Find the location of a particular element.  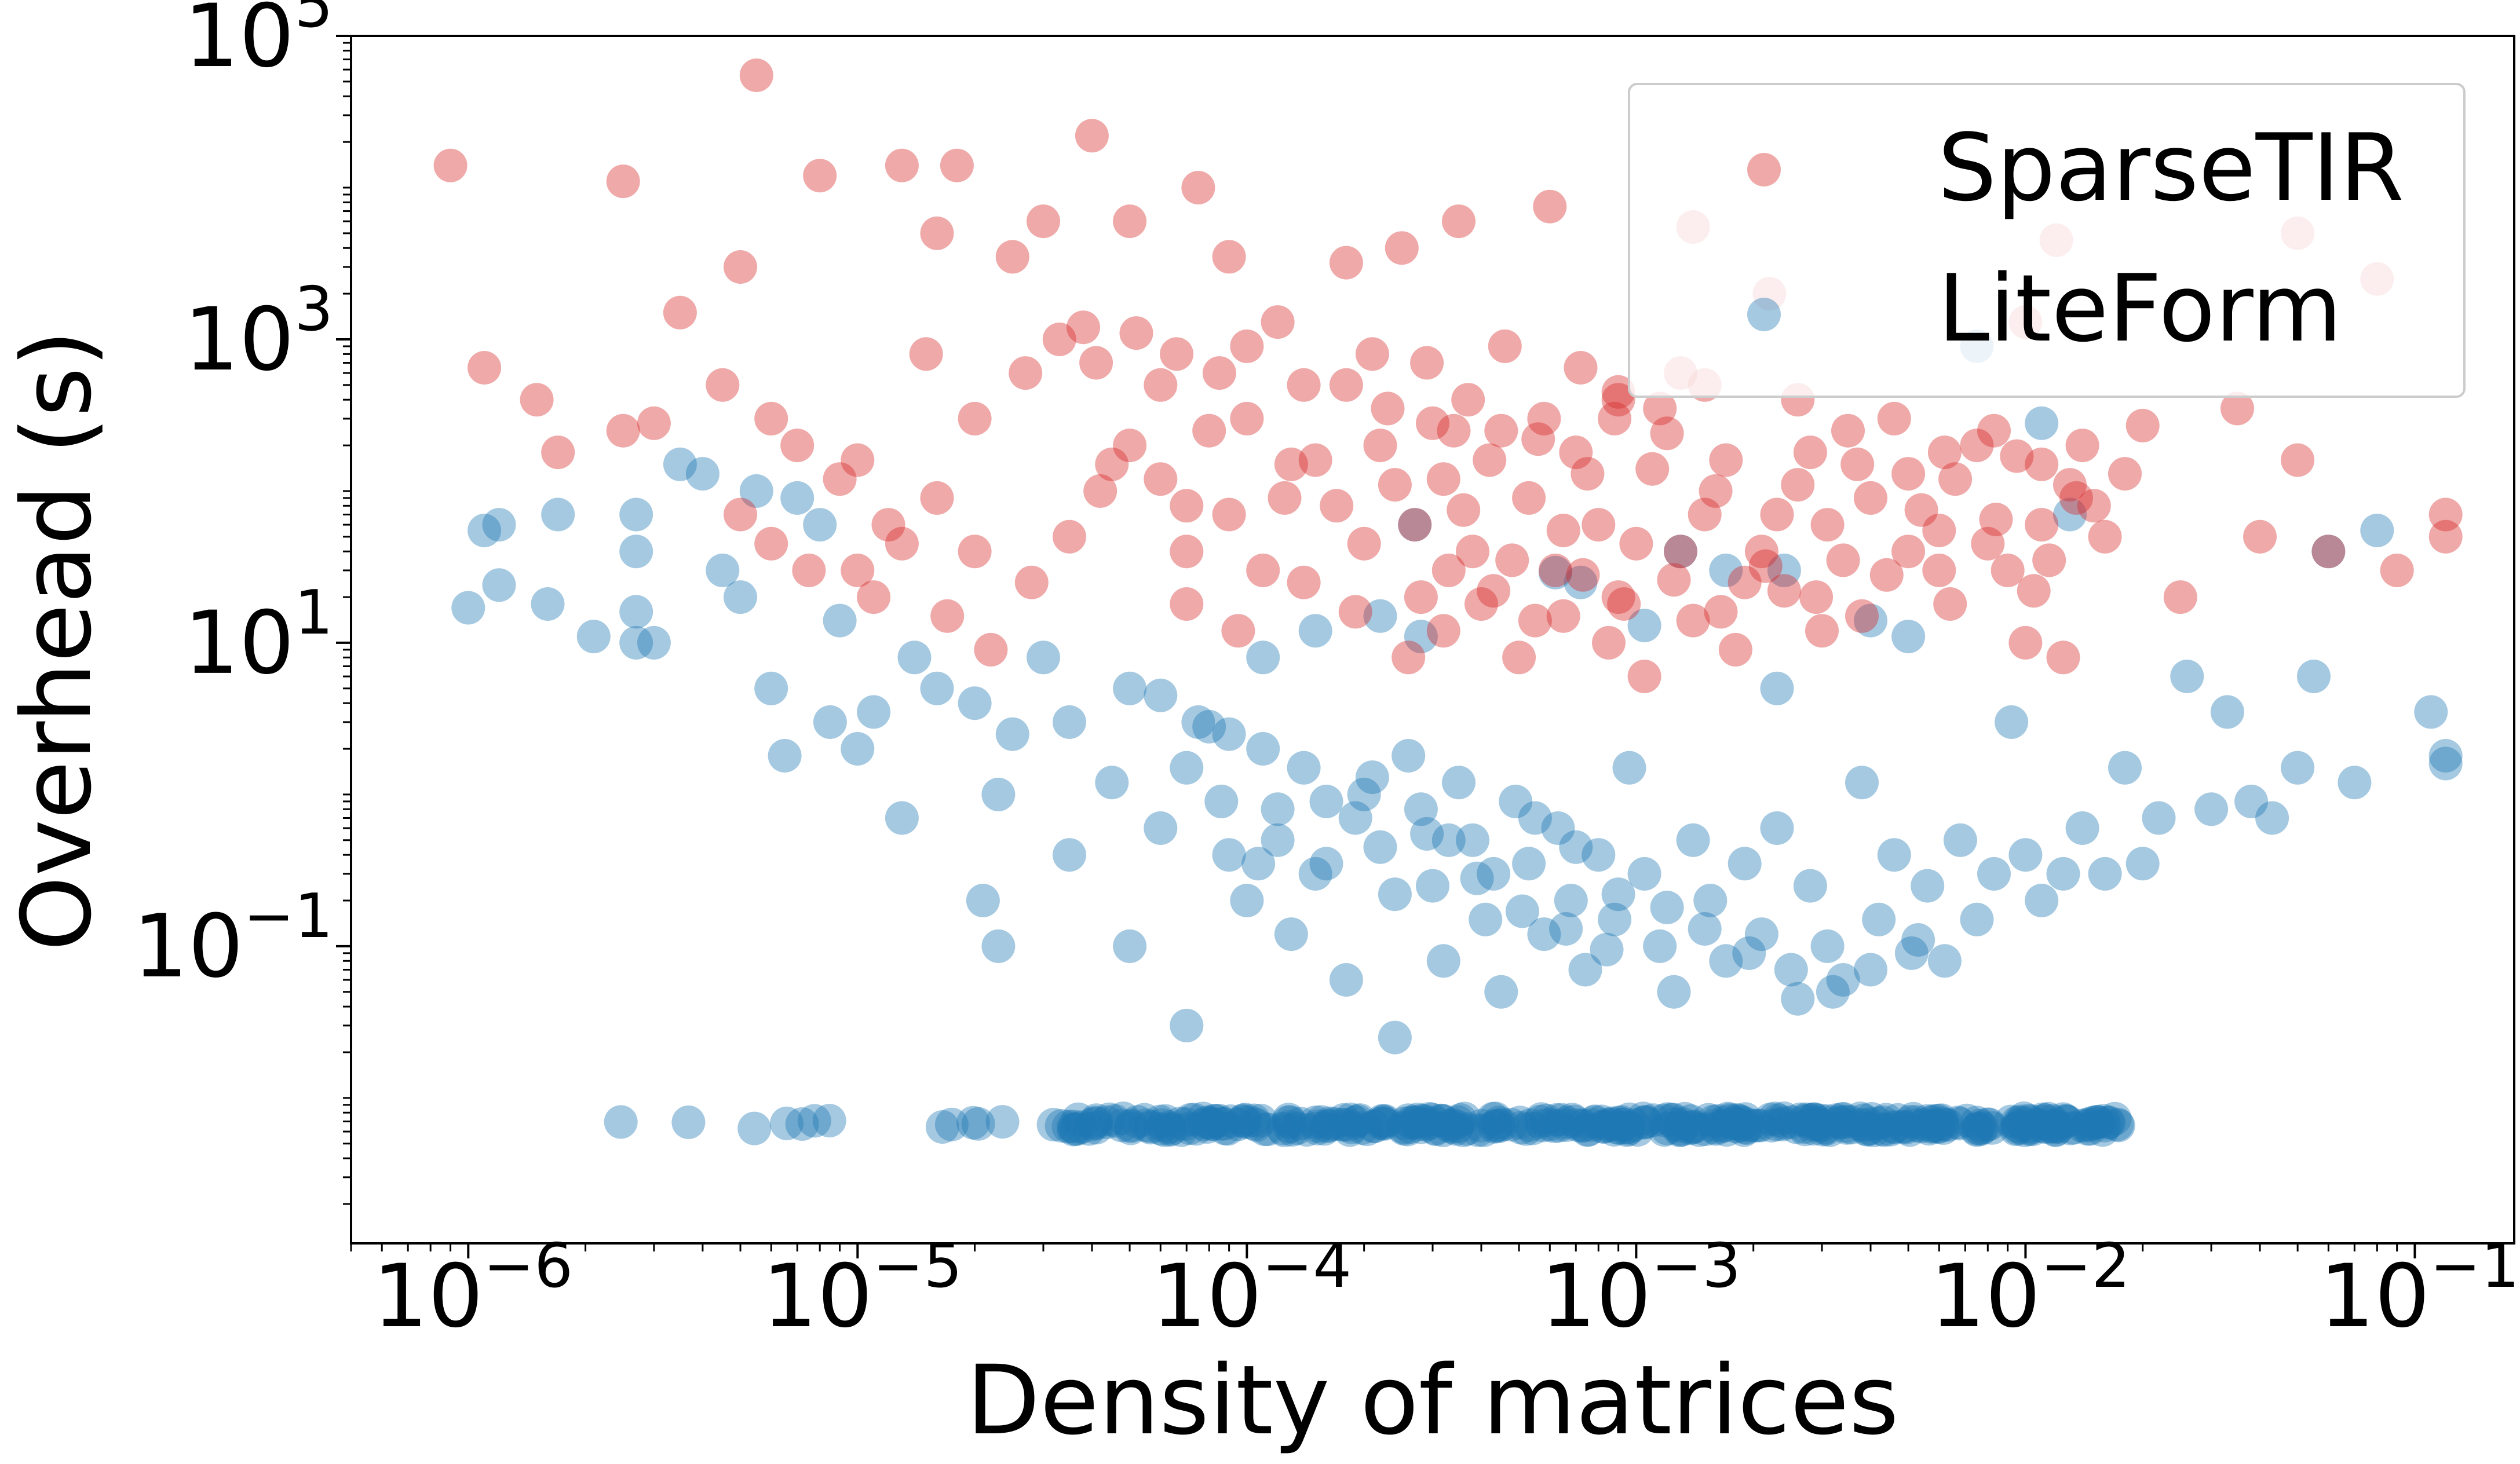

legend-frame is located at coordinates (2047, 240).